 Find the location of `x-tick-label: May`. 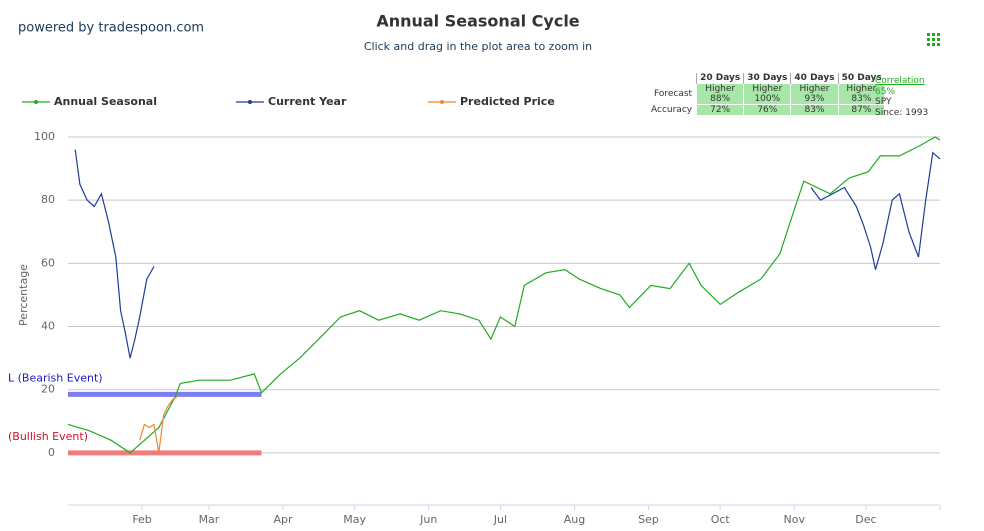

x-tick-label: May is located at coordinates (354, 519).